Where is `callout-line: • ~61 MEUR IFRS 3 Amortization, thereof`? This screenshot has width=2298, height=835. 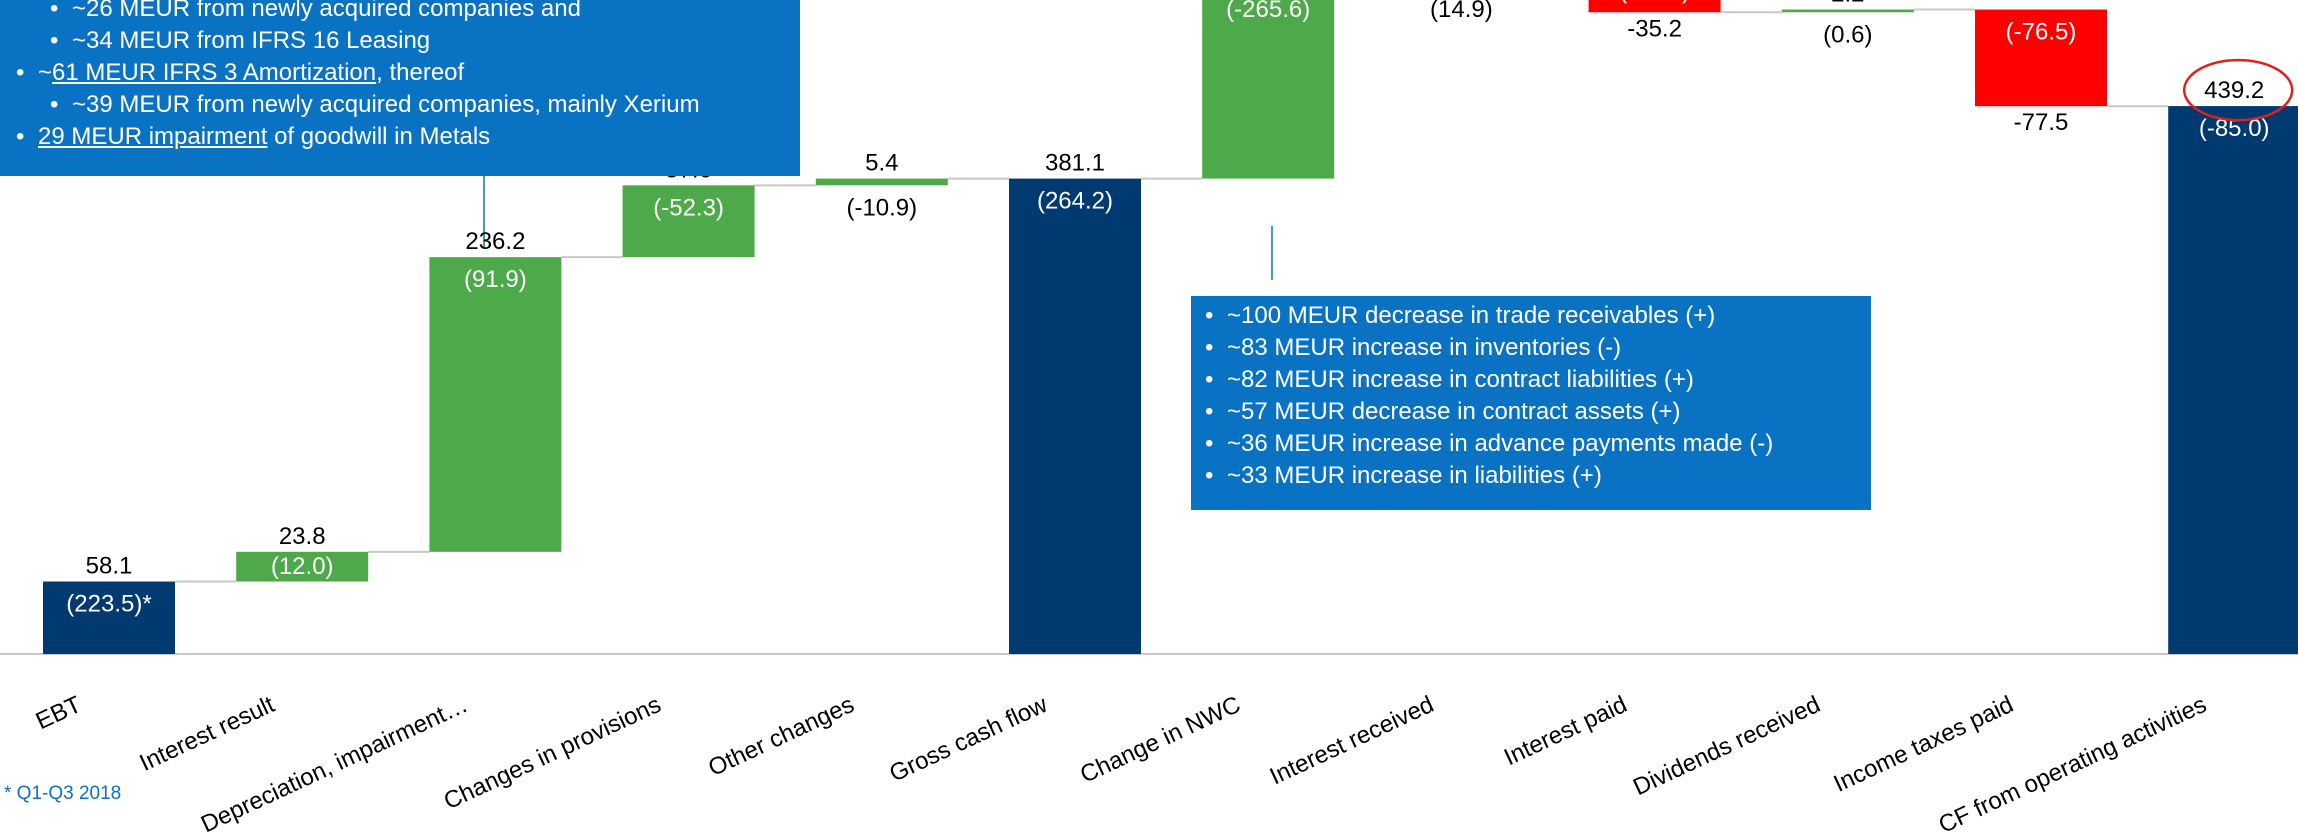 callout-line: • ~61 MEUR IFRS 3 Amortization, thereof is located at coordinates (400, 73).